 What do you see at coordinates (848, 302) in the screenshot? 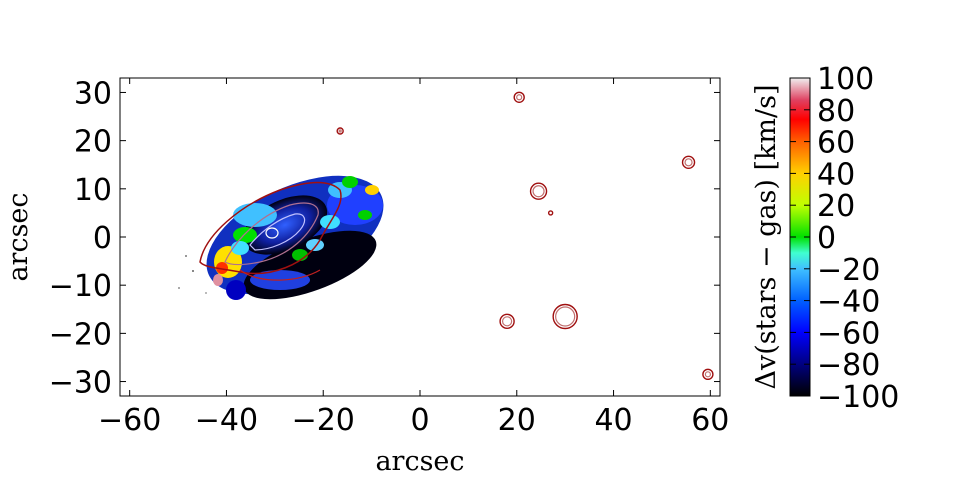
I see `colorbar-tick-label: −40` at bounding box center [848, 302].